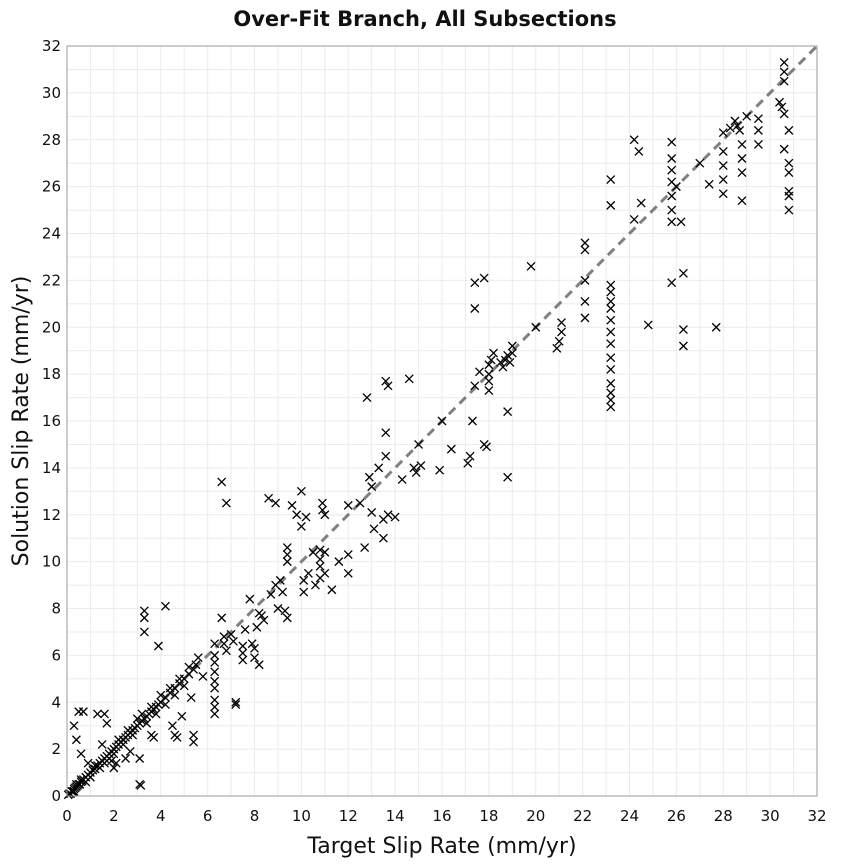 This screenshot has width=850, height=865. What do you see at coordinates (51, 140) in the screenshot?
I see `y-tick-label: 28` at bounding box center [51, 140].